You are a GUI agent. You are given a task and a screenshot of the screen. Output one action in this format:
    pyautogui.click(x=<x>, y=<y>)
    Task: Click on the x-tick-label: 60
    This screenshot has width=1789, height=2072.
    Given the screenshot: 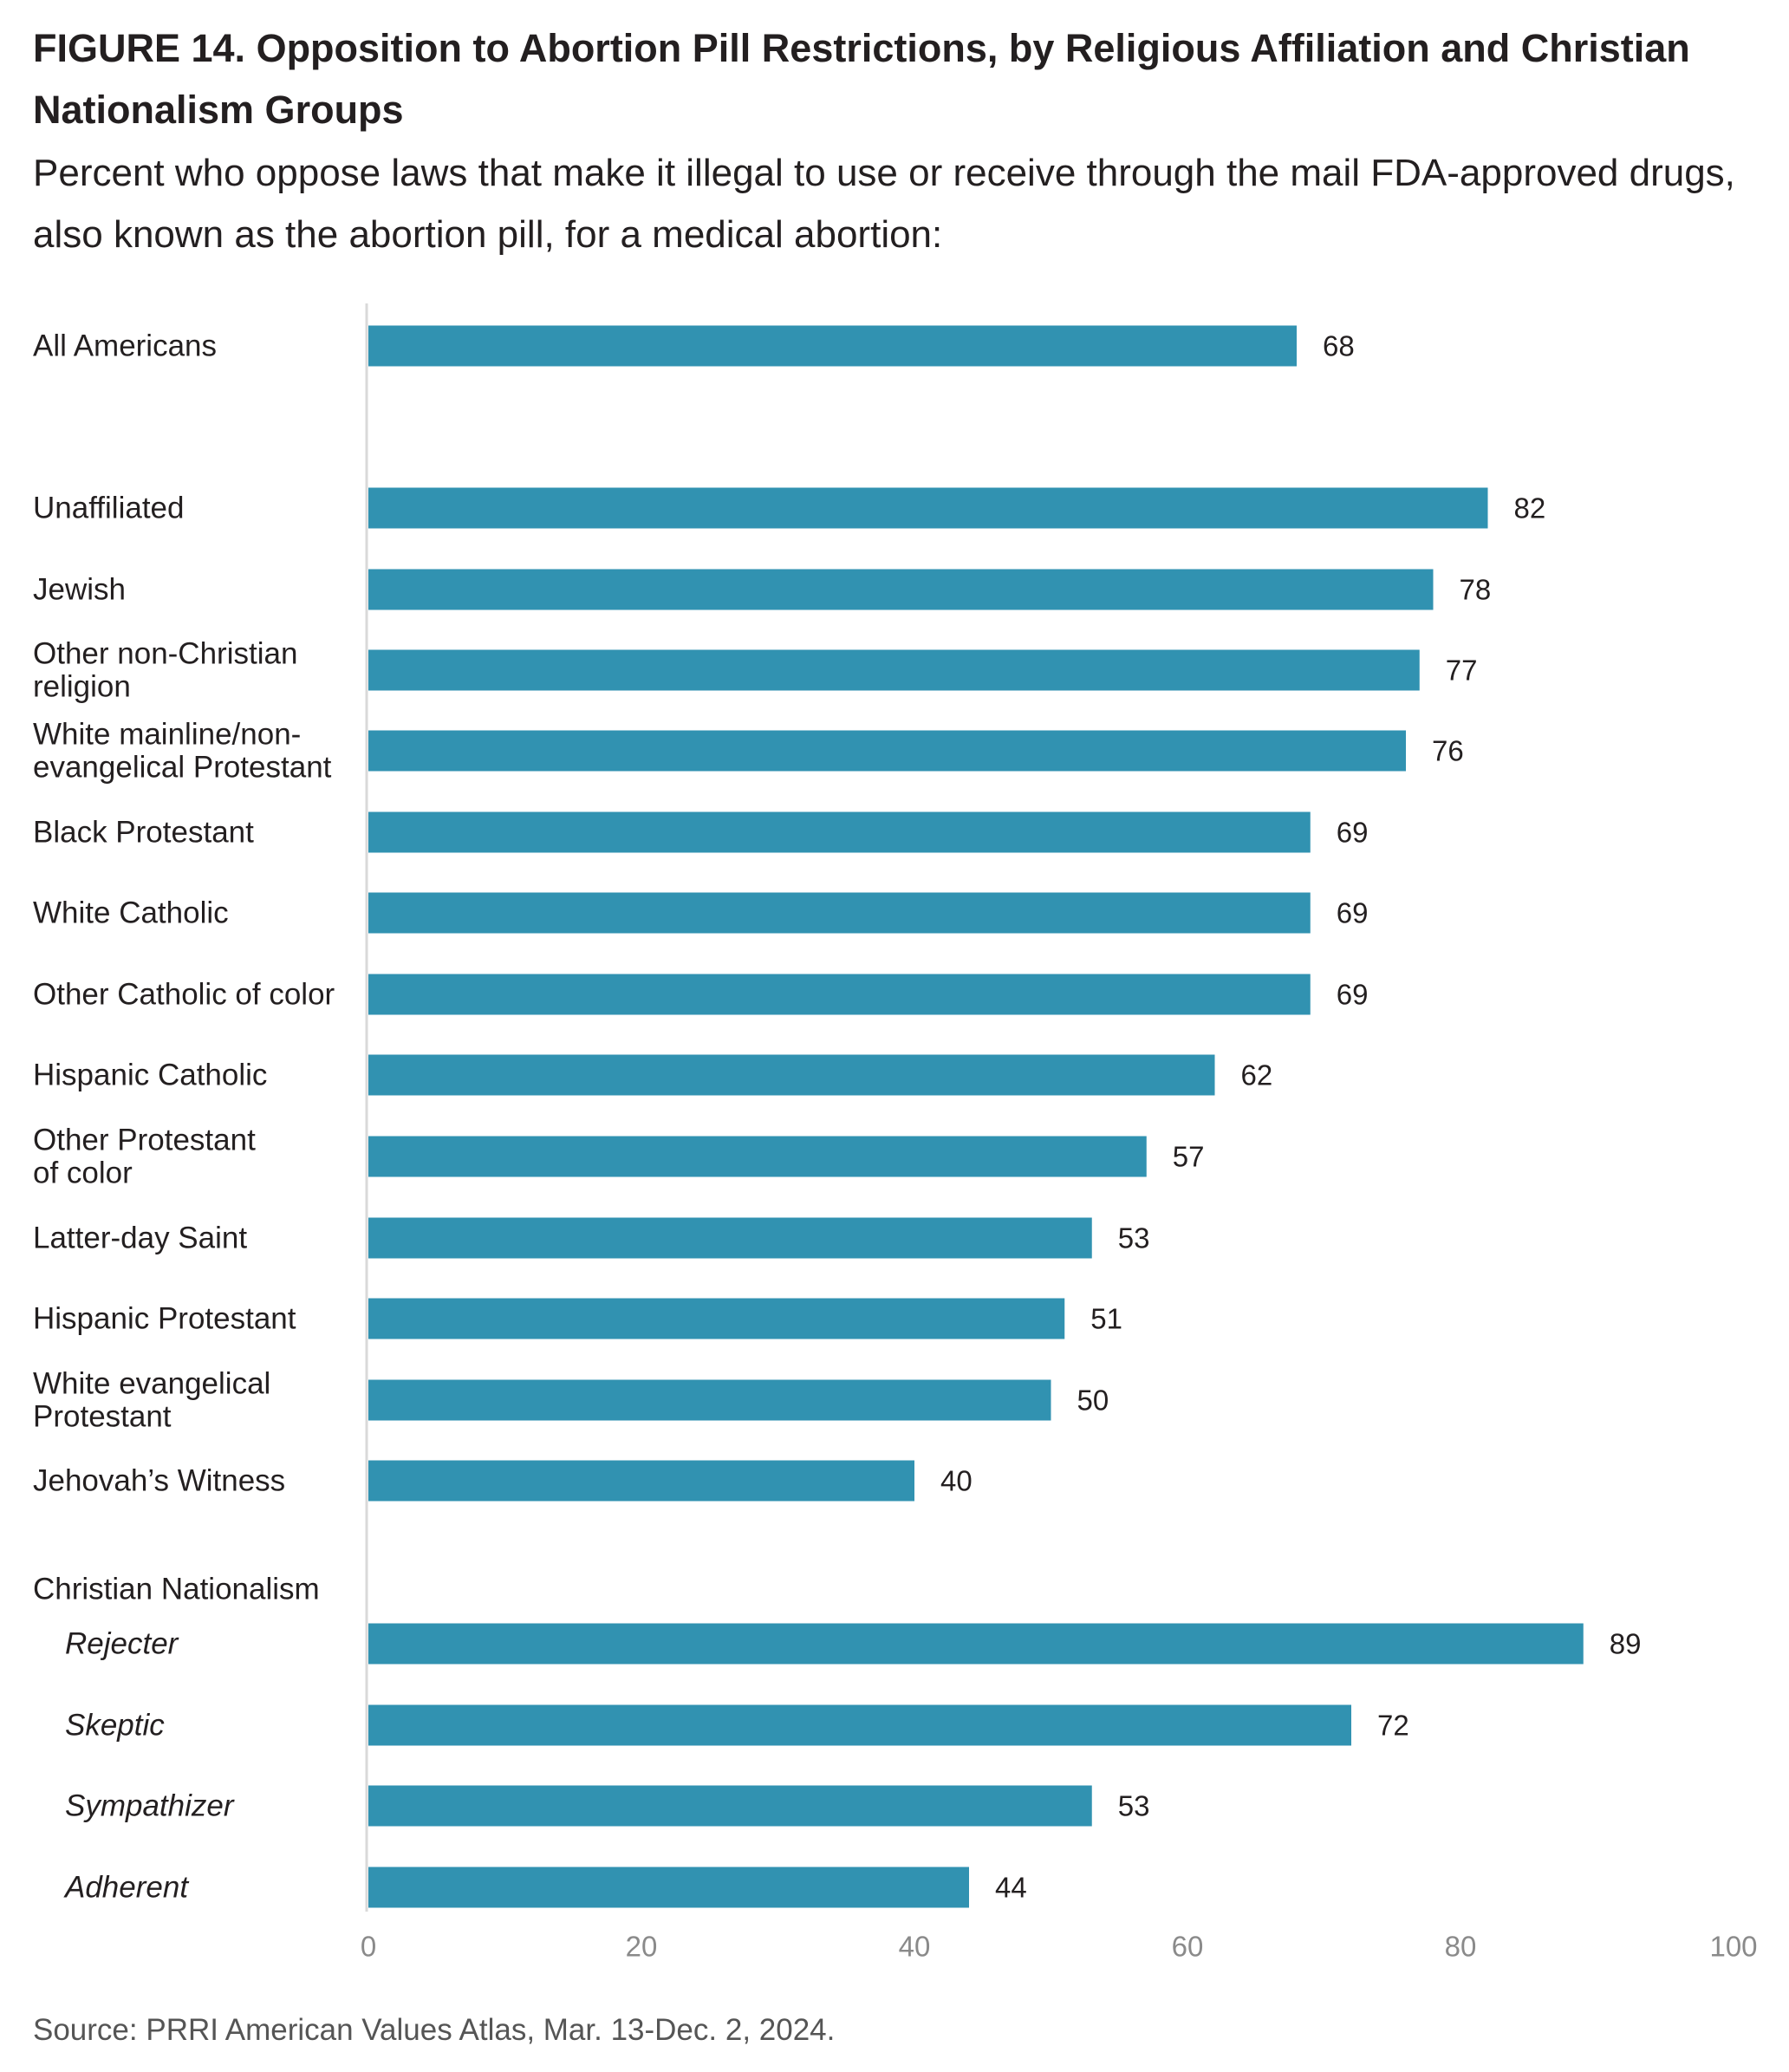 What is the action you would take?
    pyautogui.click(x=1188, y=1947)
    